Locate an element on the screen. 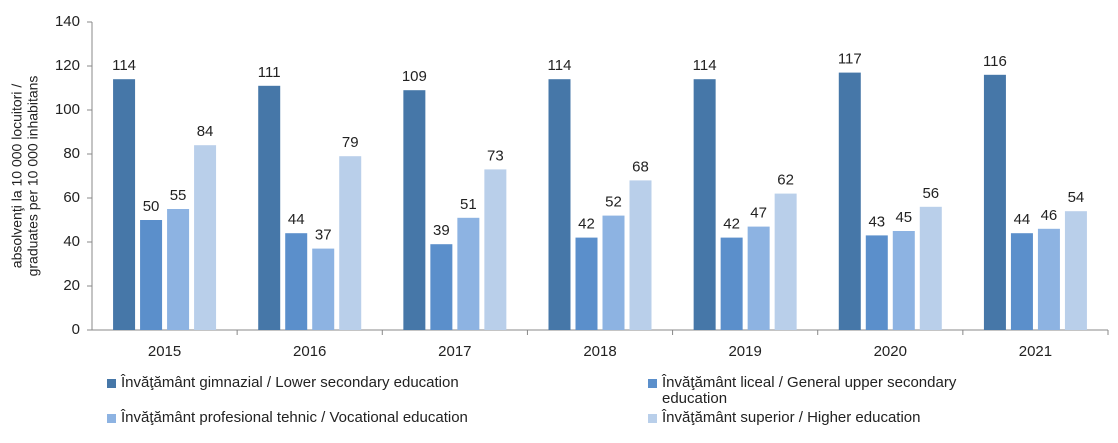 The height and width of the screenshot is (443, 1118). x-tick-label: 2016 is located at coordinates (309, 351).